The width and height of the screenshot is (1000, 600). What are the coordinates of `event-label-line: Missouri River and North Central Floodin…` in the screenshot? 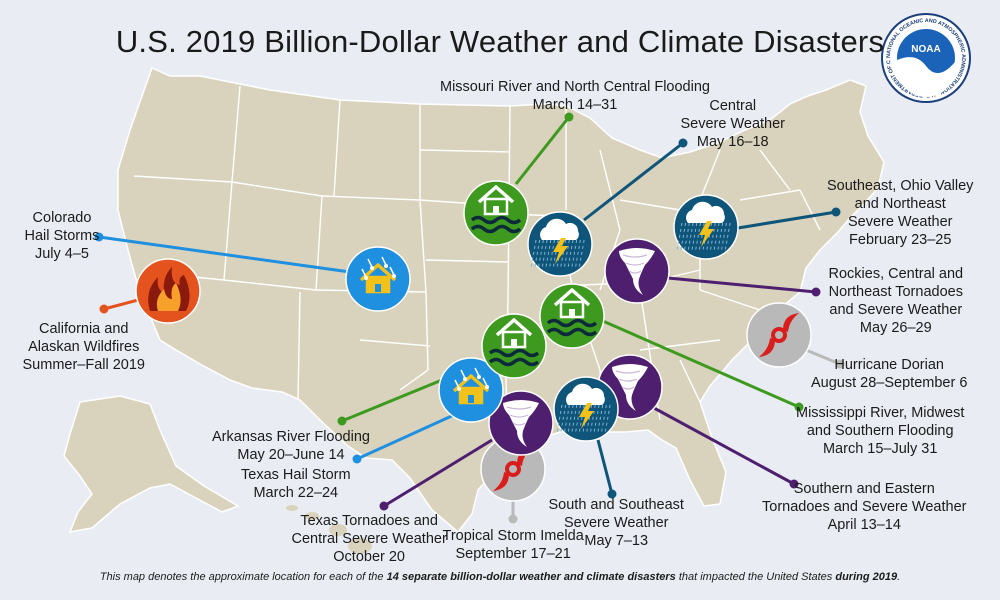 It's located at (575, 87).